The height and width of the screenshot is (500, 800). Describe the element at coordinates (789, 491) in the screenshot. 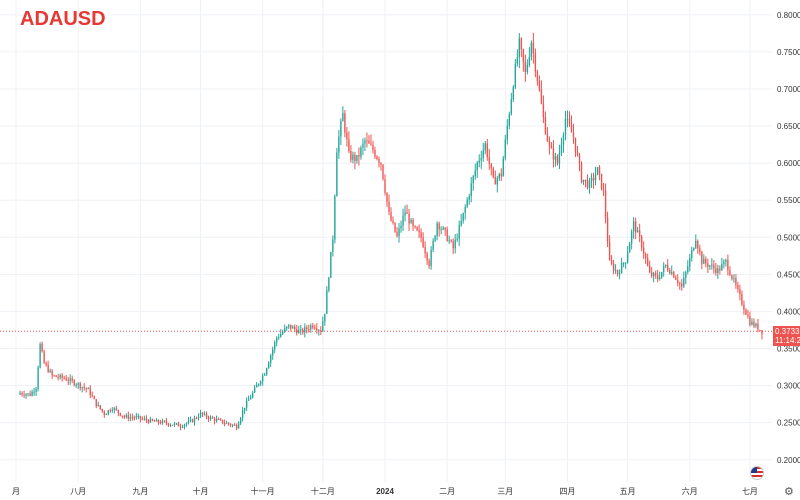

I see `gear-icon: ⚙` at that location.